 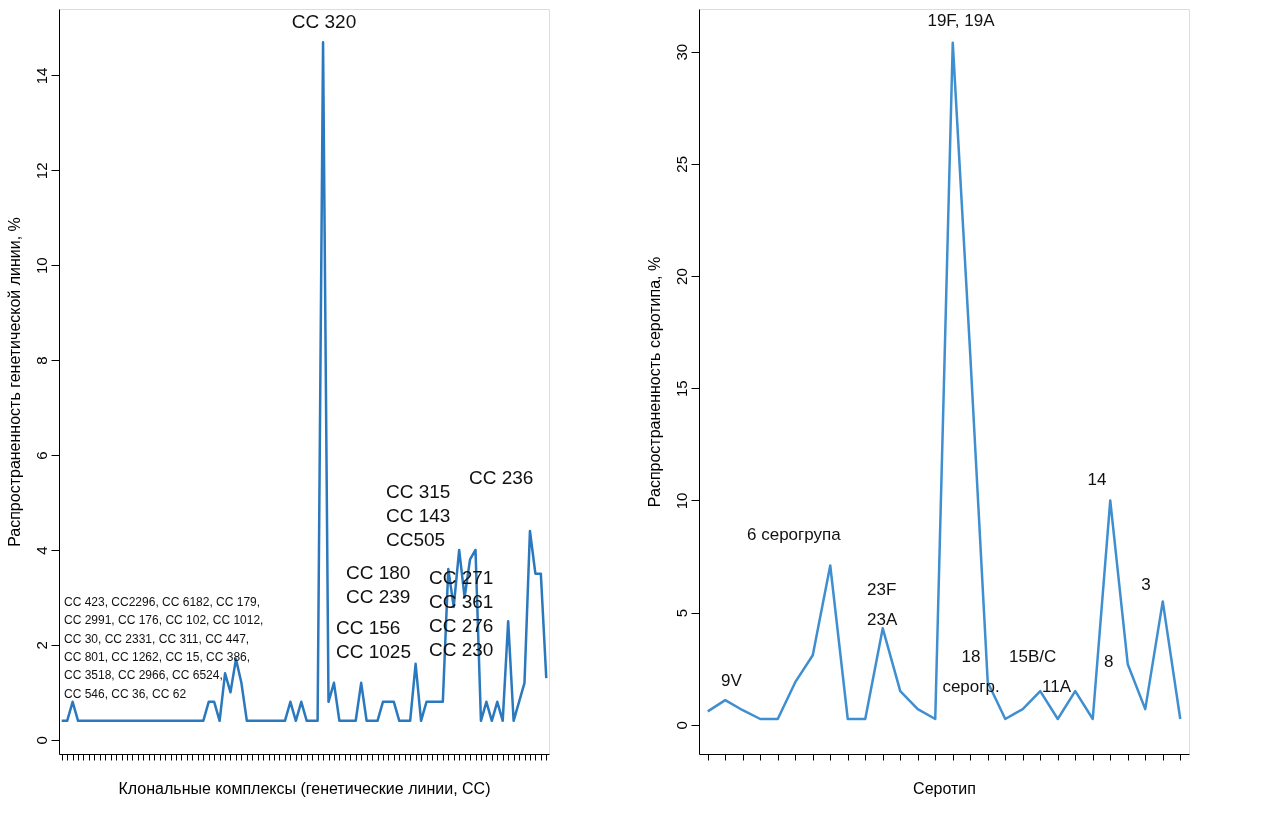 What do you see at coordinates (14, 382) in the screenshot?
I see `y-axis-title: Распространенность генетической линии, %` at bounding box center [14, 382].